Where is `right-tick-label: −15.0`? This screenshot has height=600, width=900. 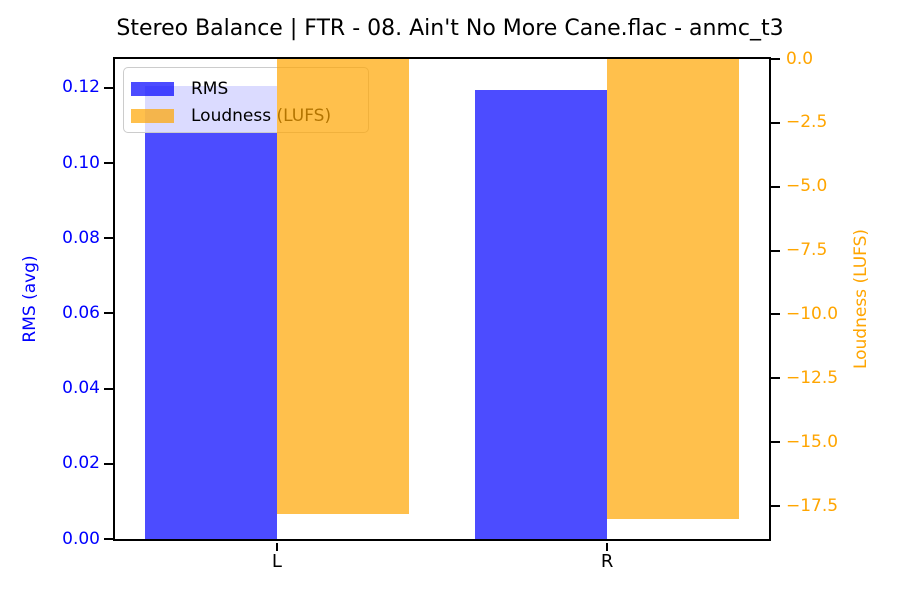
right-tick-label: −15.0 is located at coordinates (812, 441).